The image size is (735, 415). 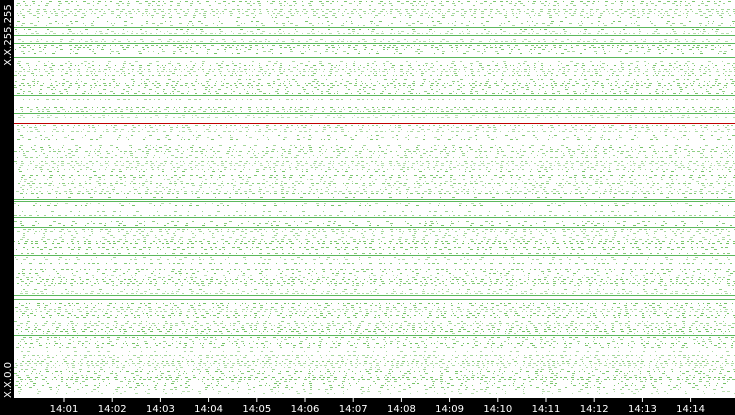 I want to click on x-tick-label: 14:02, so click(x=112, y=409).